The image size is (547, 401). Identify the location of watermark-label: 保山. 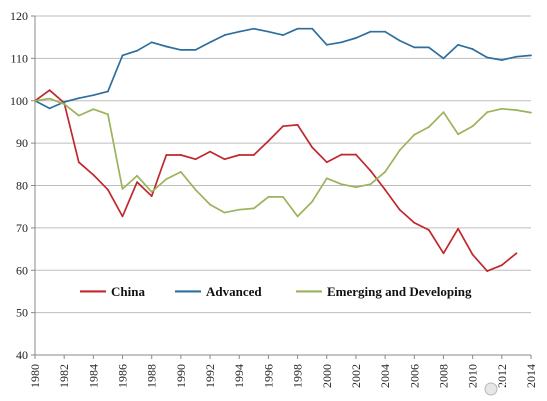
(510, 389).